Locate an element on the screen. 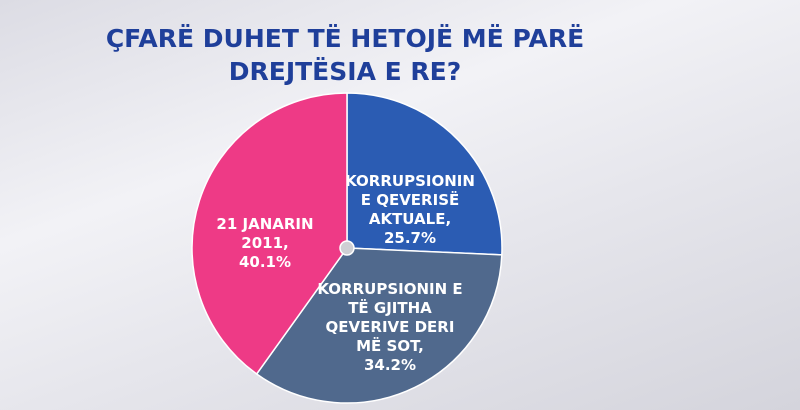 The height and width of the screenshot is (410, 800). value-label: 25.7% is located at coordinates (410, 238).